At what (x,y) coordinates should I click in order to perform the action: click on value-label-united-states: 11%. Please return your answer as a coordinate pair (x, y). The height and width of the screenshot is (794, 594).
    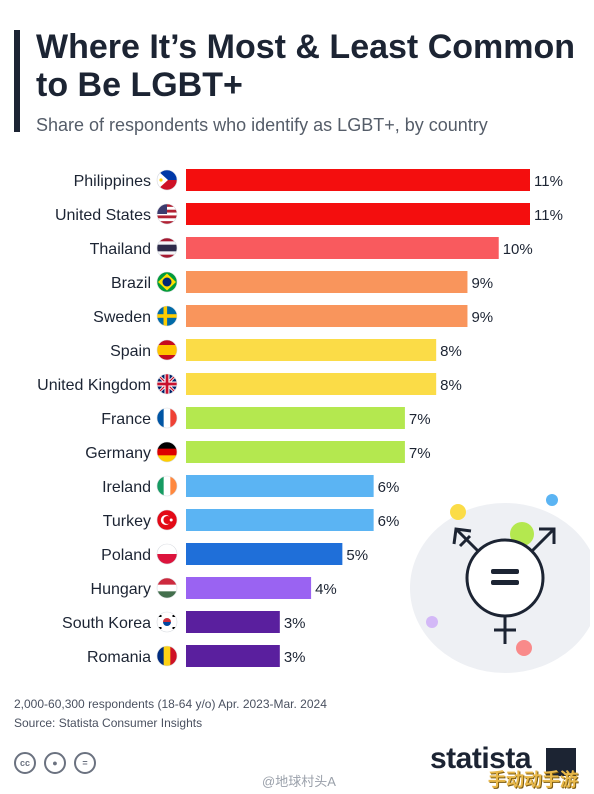
    Looking at the image, I should click on (548, 215).